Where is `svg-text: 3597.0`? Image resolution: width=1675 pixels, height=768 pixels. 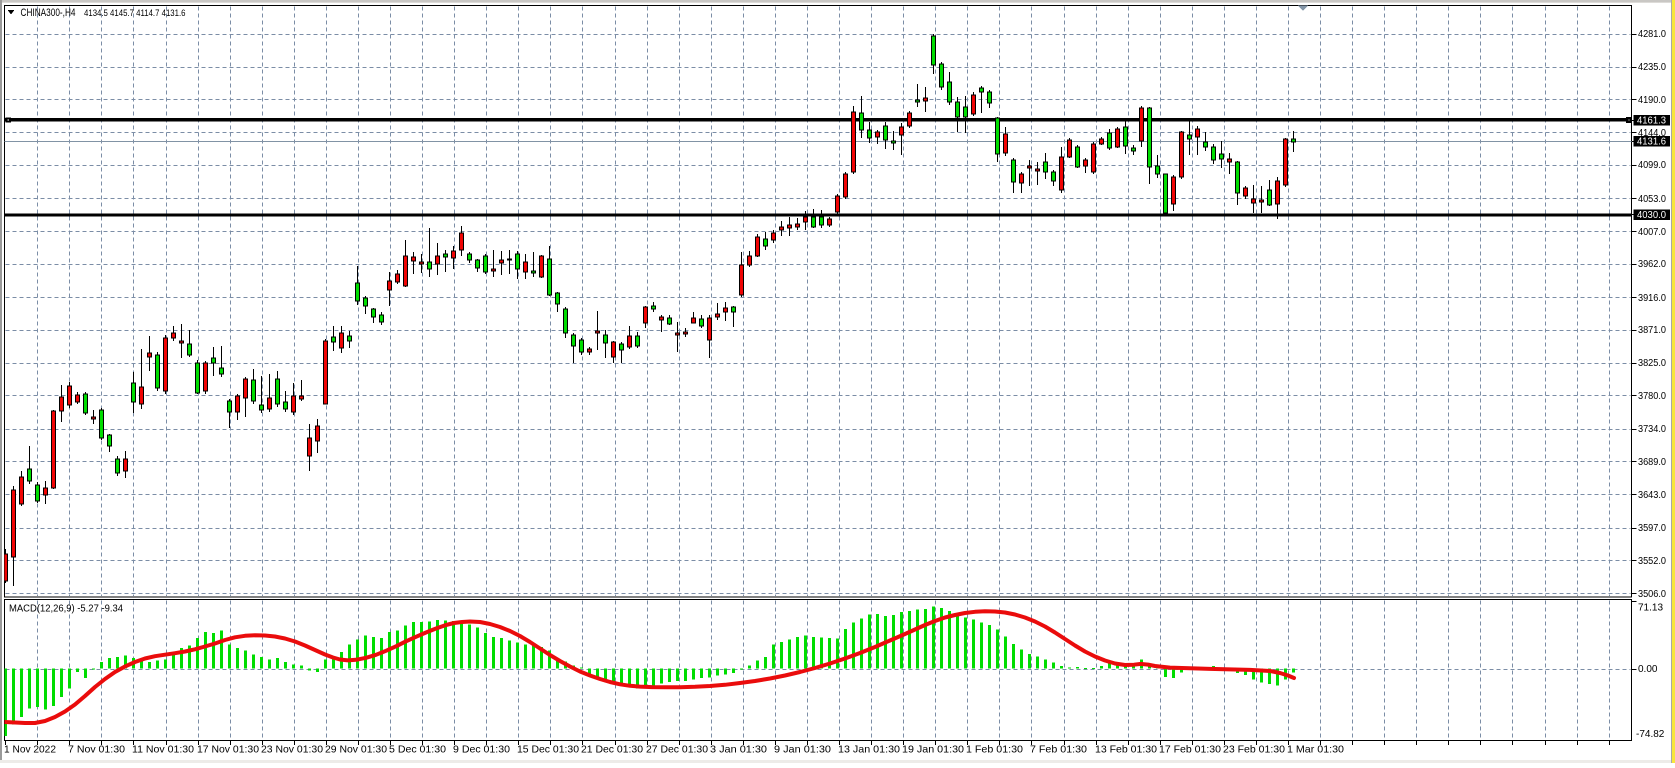 svg-text: 3597.0 is located at coordinates (1652, 528).